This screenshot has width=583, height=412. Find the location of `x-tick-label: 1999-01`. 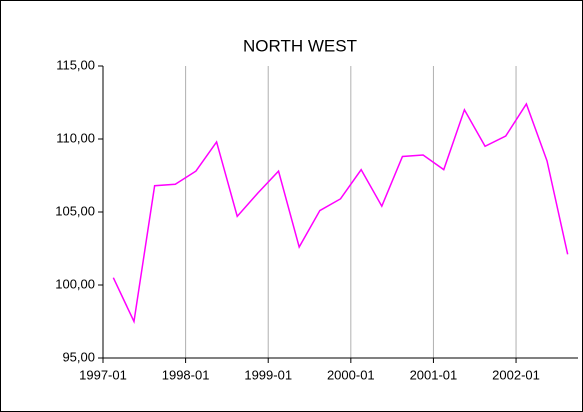

x-tick-label: 1999-01 is located at coordinates (268, 374).